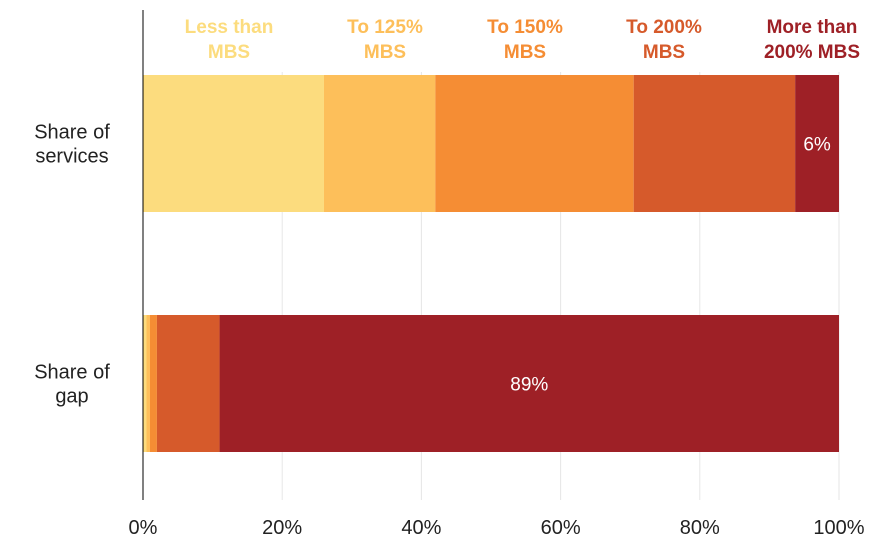 The height and width of the screenshot is (543, 878). I want to click on category-label: services, so click(71, 157).